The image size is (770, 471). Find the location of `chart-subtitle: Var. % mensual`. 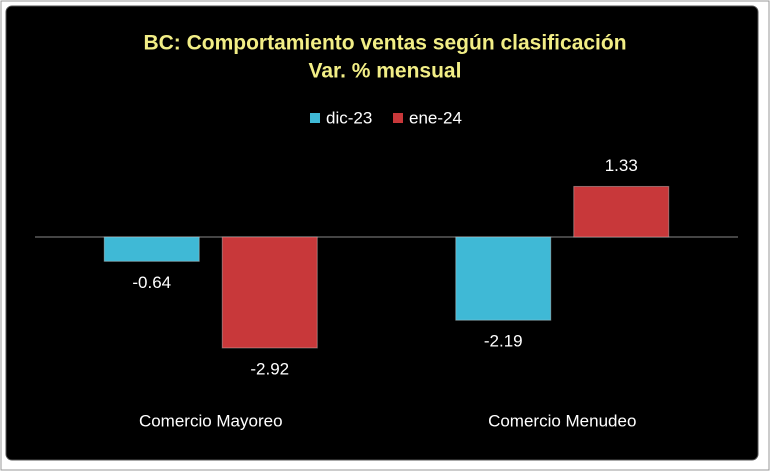

chart-subtitle: Var. % mensual is located at coordinates (385, 71).